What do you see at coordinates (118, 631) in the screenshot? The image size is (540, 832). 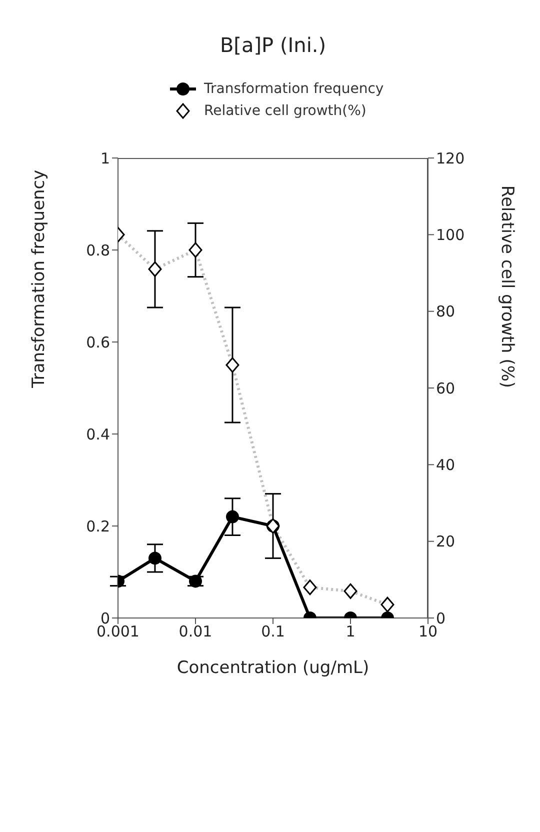 I see `x-tick-label: 0.001` at bounding box center [118, 631].